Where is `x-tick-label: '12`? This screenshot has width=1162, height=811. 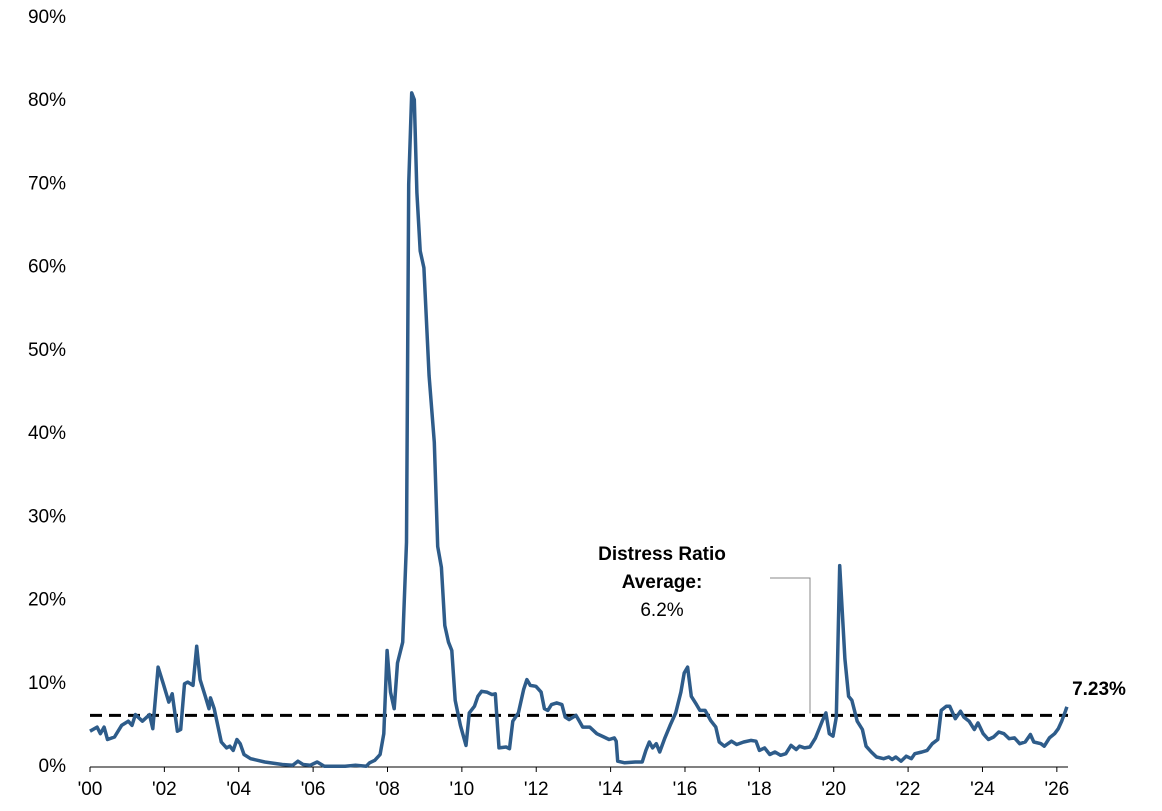
x-tick-label: '12 is located at coordinates (536, 789).